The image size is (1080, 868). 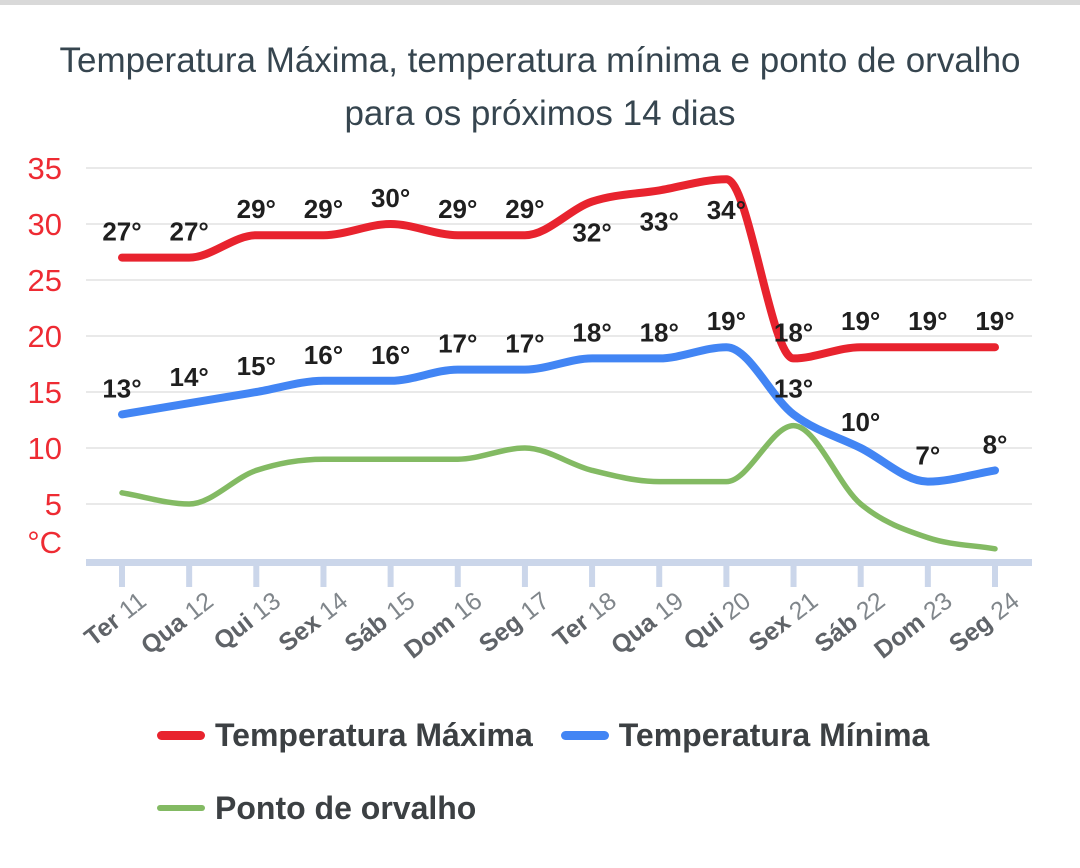 What do you see at coordinates (53, 504) in the screenshot?
I see `svg-text: 5` at bounding box center [53, 504].